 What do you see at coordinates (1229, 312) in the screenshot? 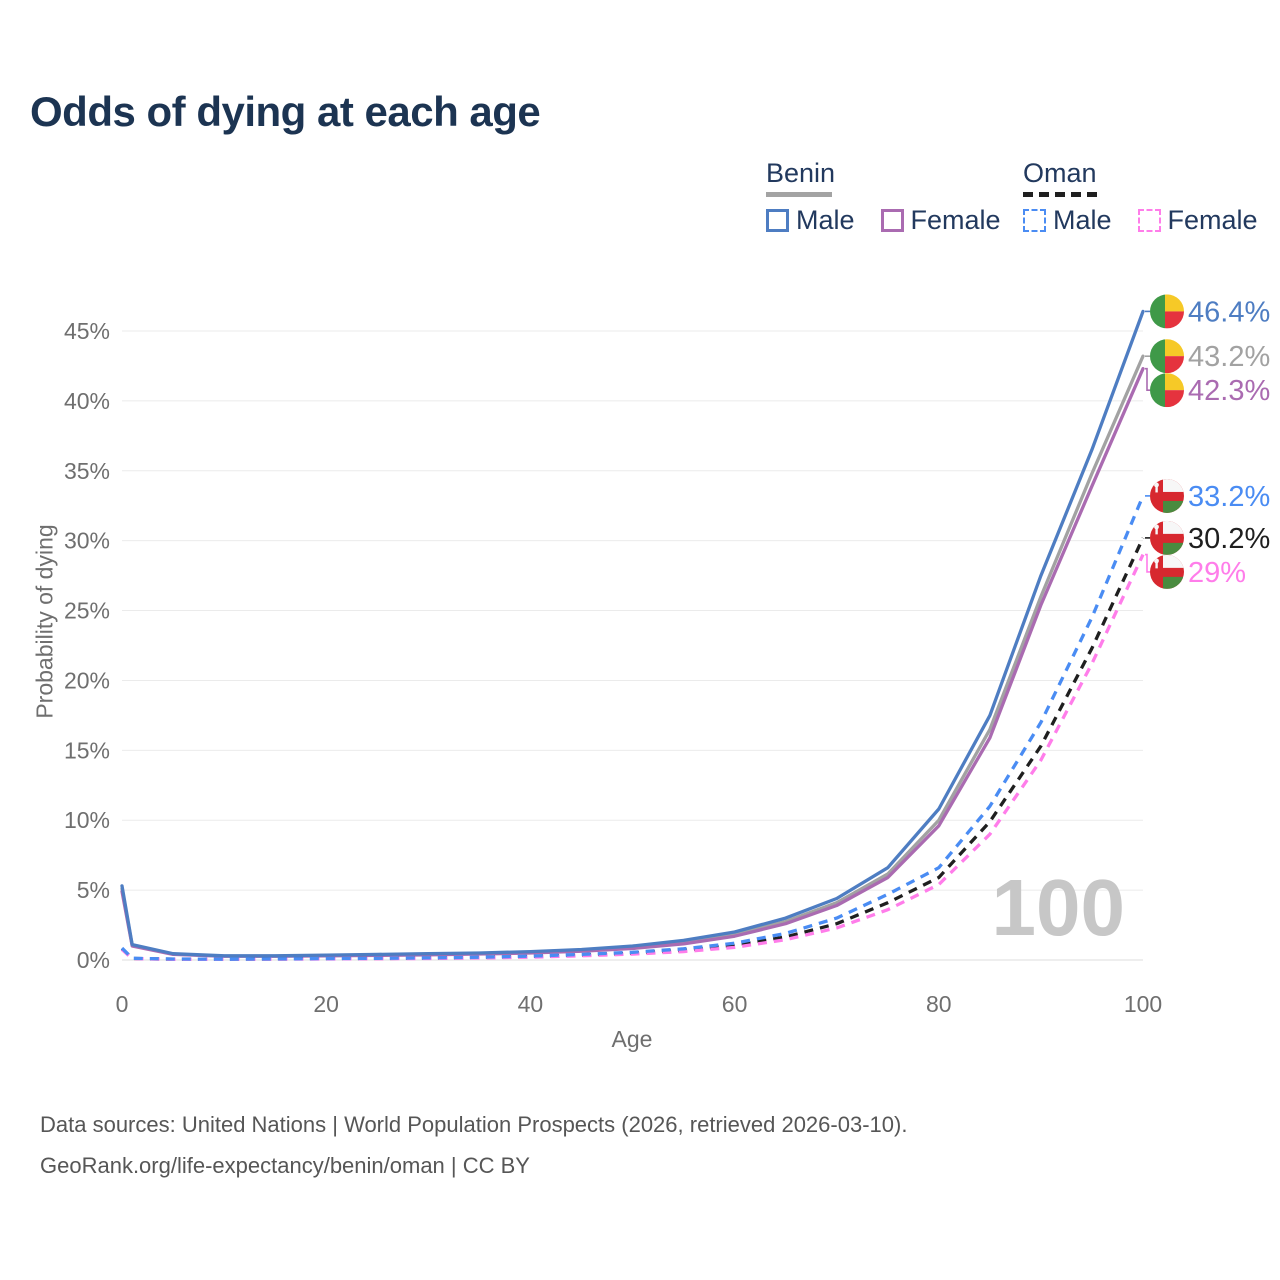
I see `end-value-label: 46.4%` at bounding box center [1229, 312].